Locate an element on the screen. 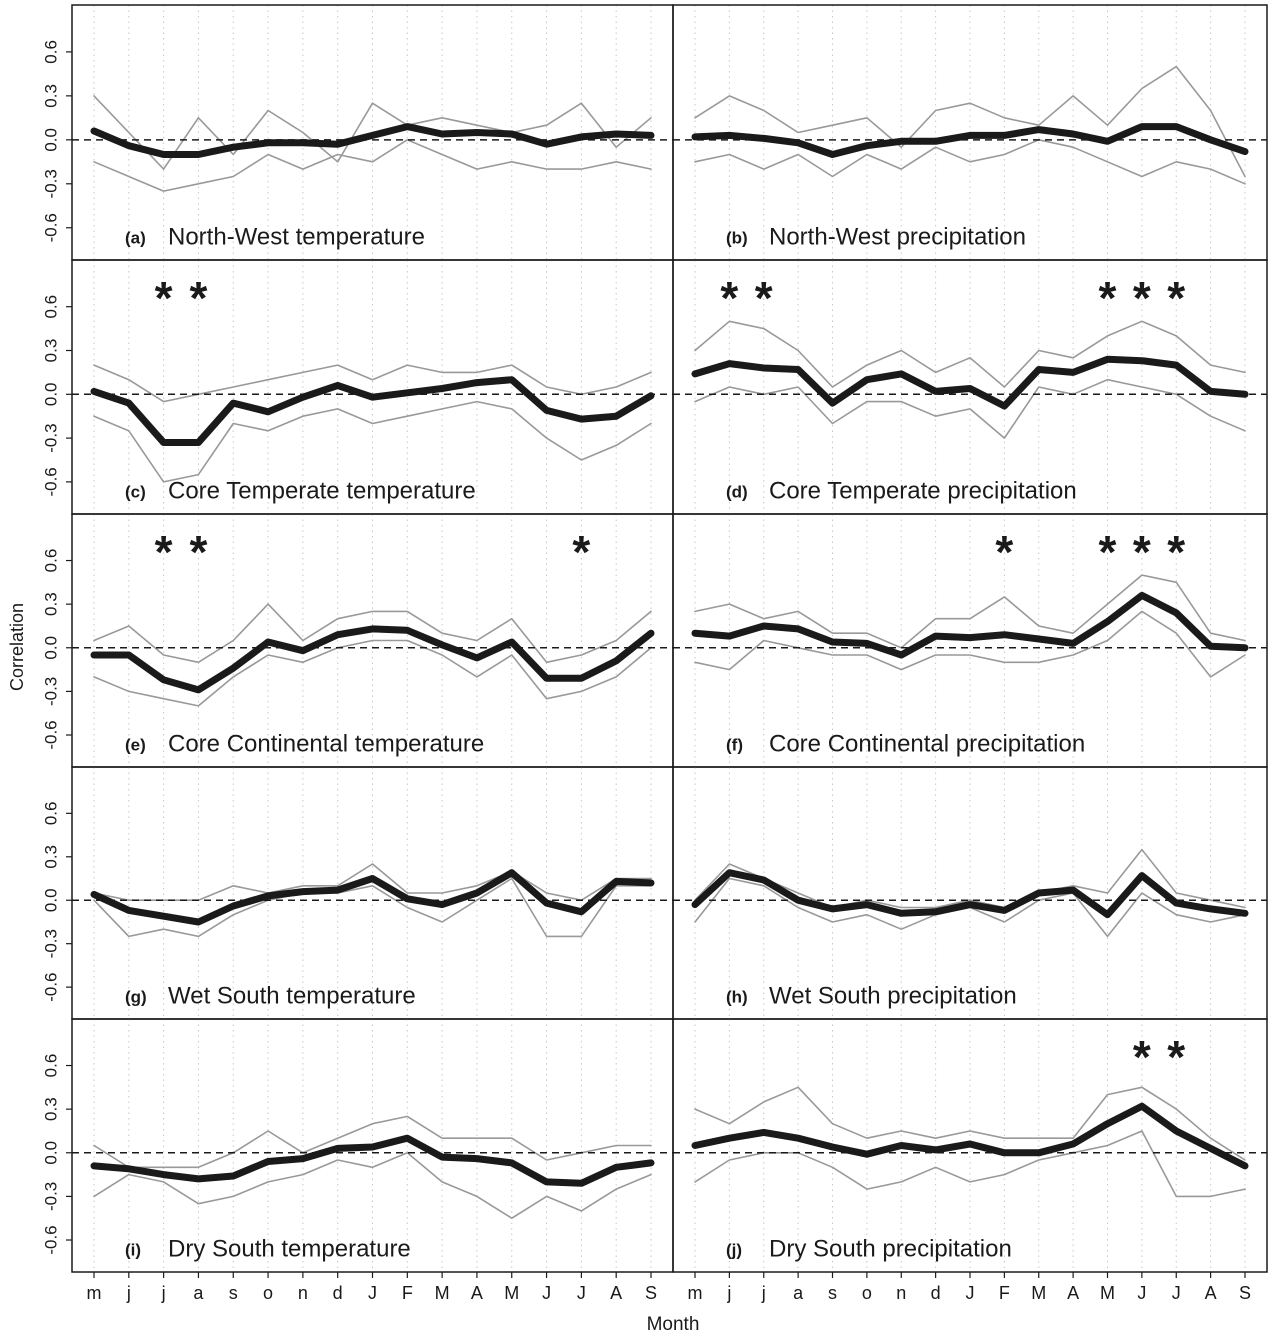 The height and width of the screenshot is (1338, 1274). panel-label: (e) is located at coordinates (135, 744).